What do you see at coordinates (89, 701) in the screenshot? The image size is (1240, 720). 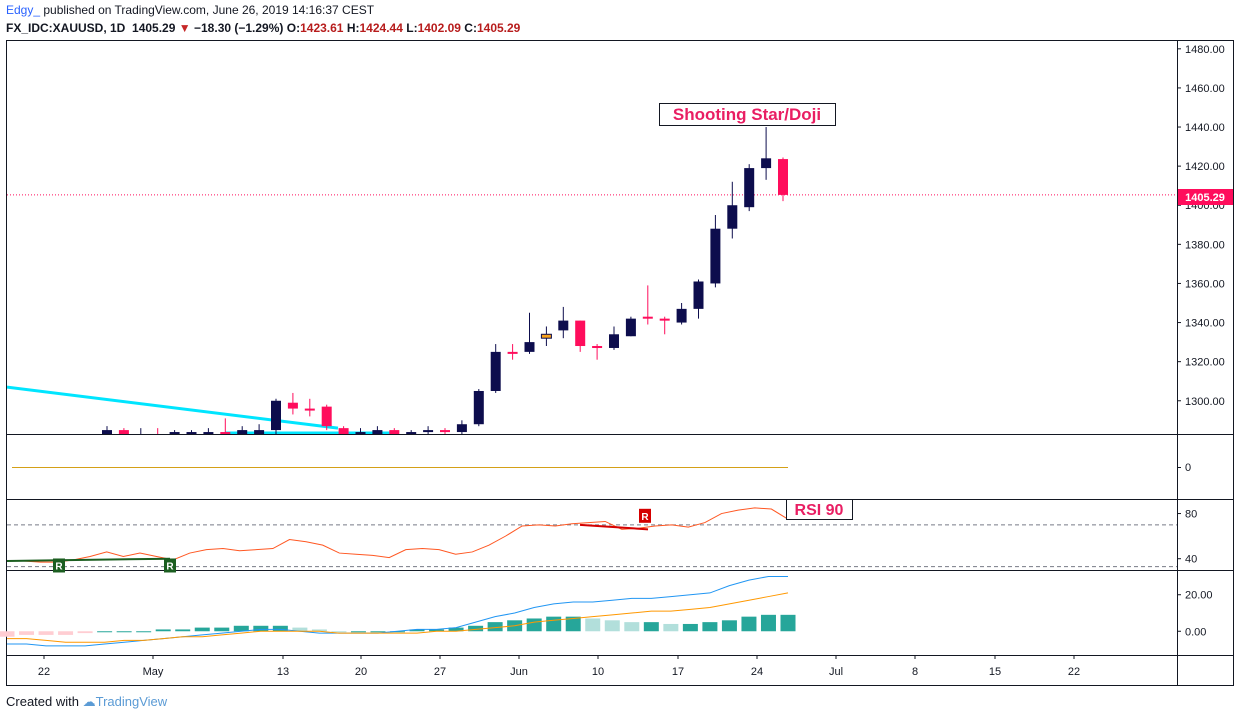 I see `tradingview-logo-icon: ☁` at bounding box center [89, 701].